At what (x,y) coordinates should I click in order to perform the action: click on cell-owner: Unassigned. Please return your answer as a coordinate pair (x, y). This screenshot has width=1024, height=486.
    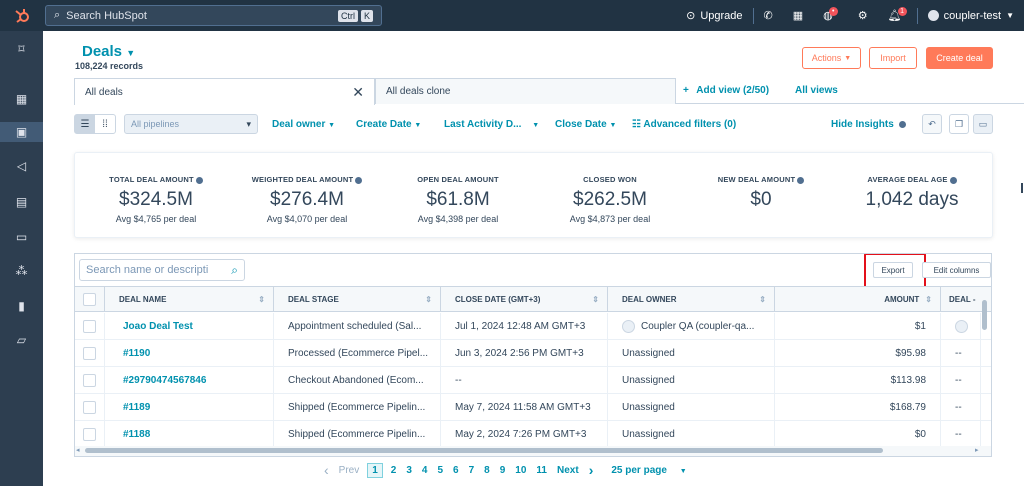
    Looking at the image, I should click on (691, 353).